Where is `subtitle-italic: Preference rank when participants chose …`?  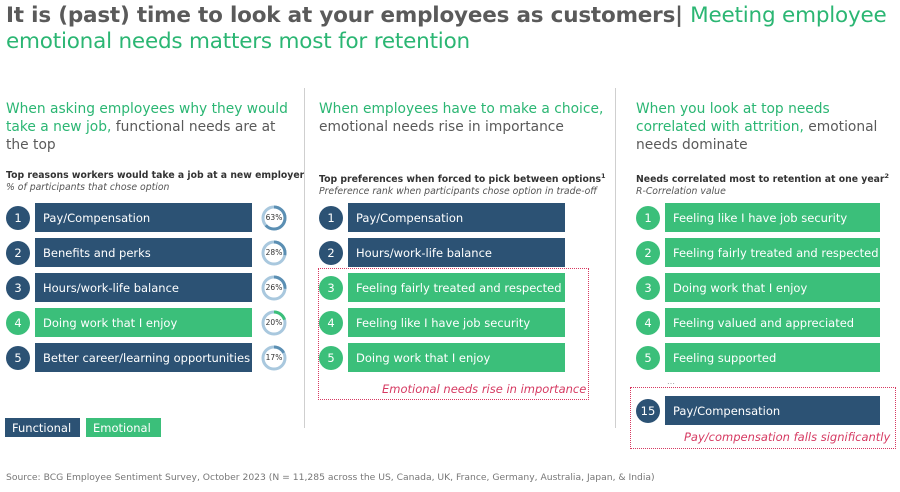 subtitle-italic: Preference rank when participants chose … is located at coordinates (458, 192).